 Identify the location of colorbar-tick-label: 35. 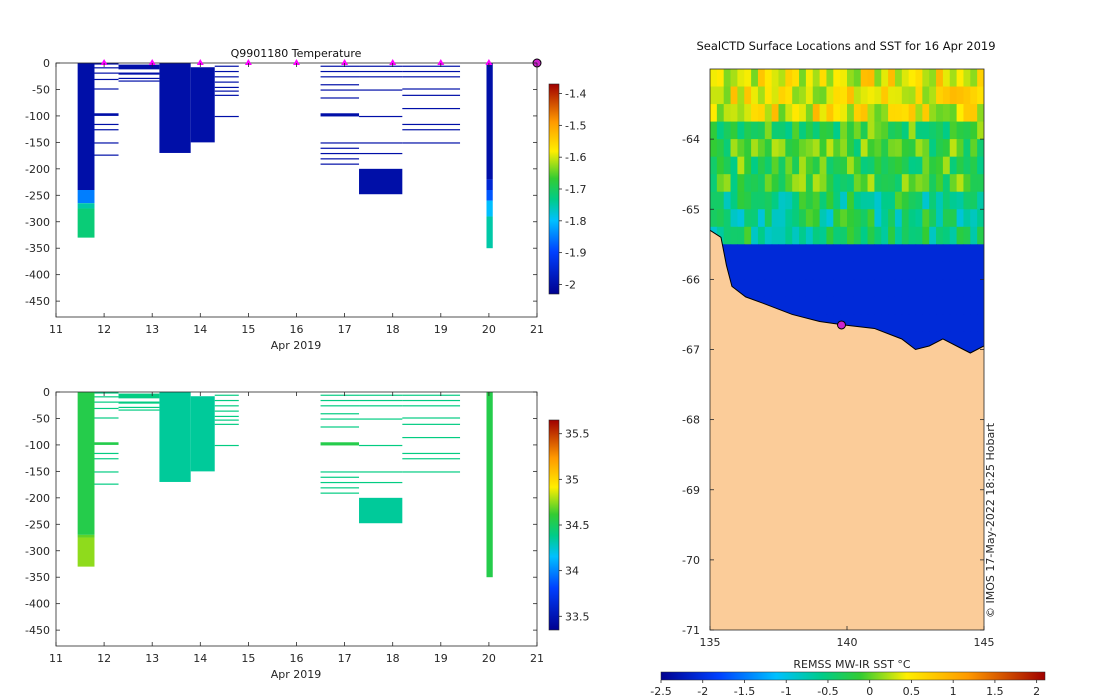
(572, 479).